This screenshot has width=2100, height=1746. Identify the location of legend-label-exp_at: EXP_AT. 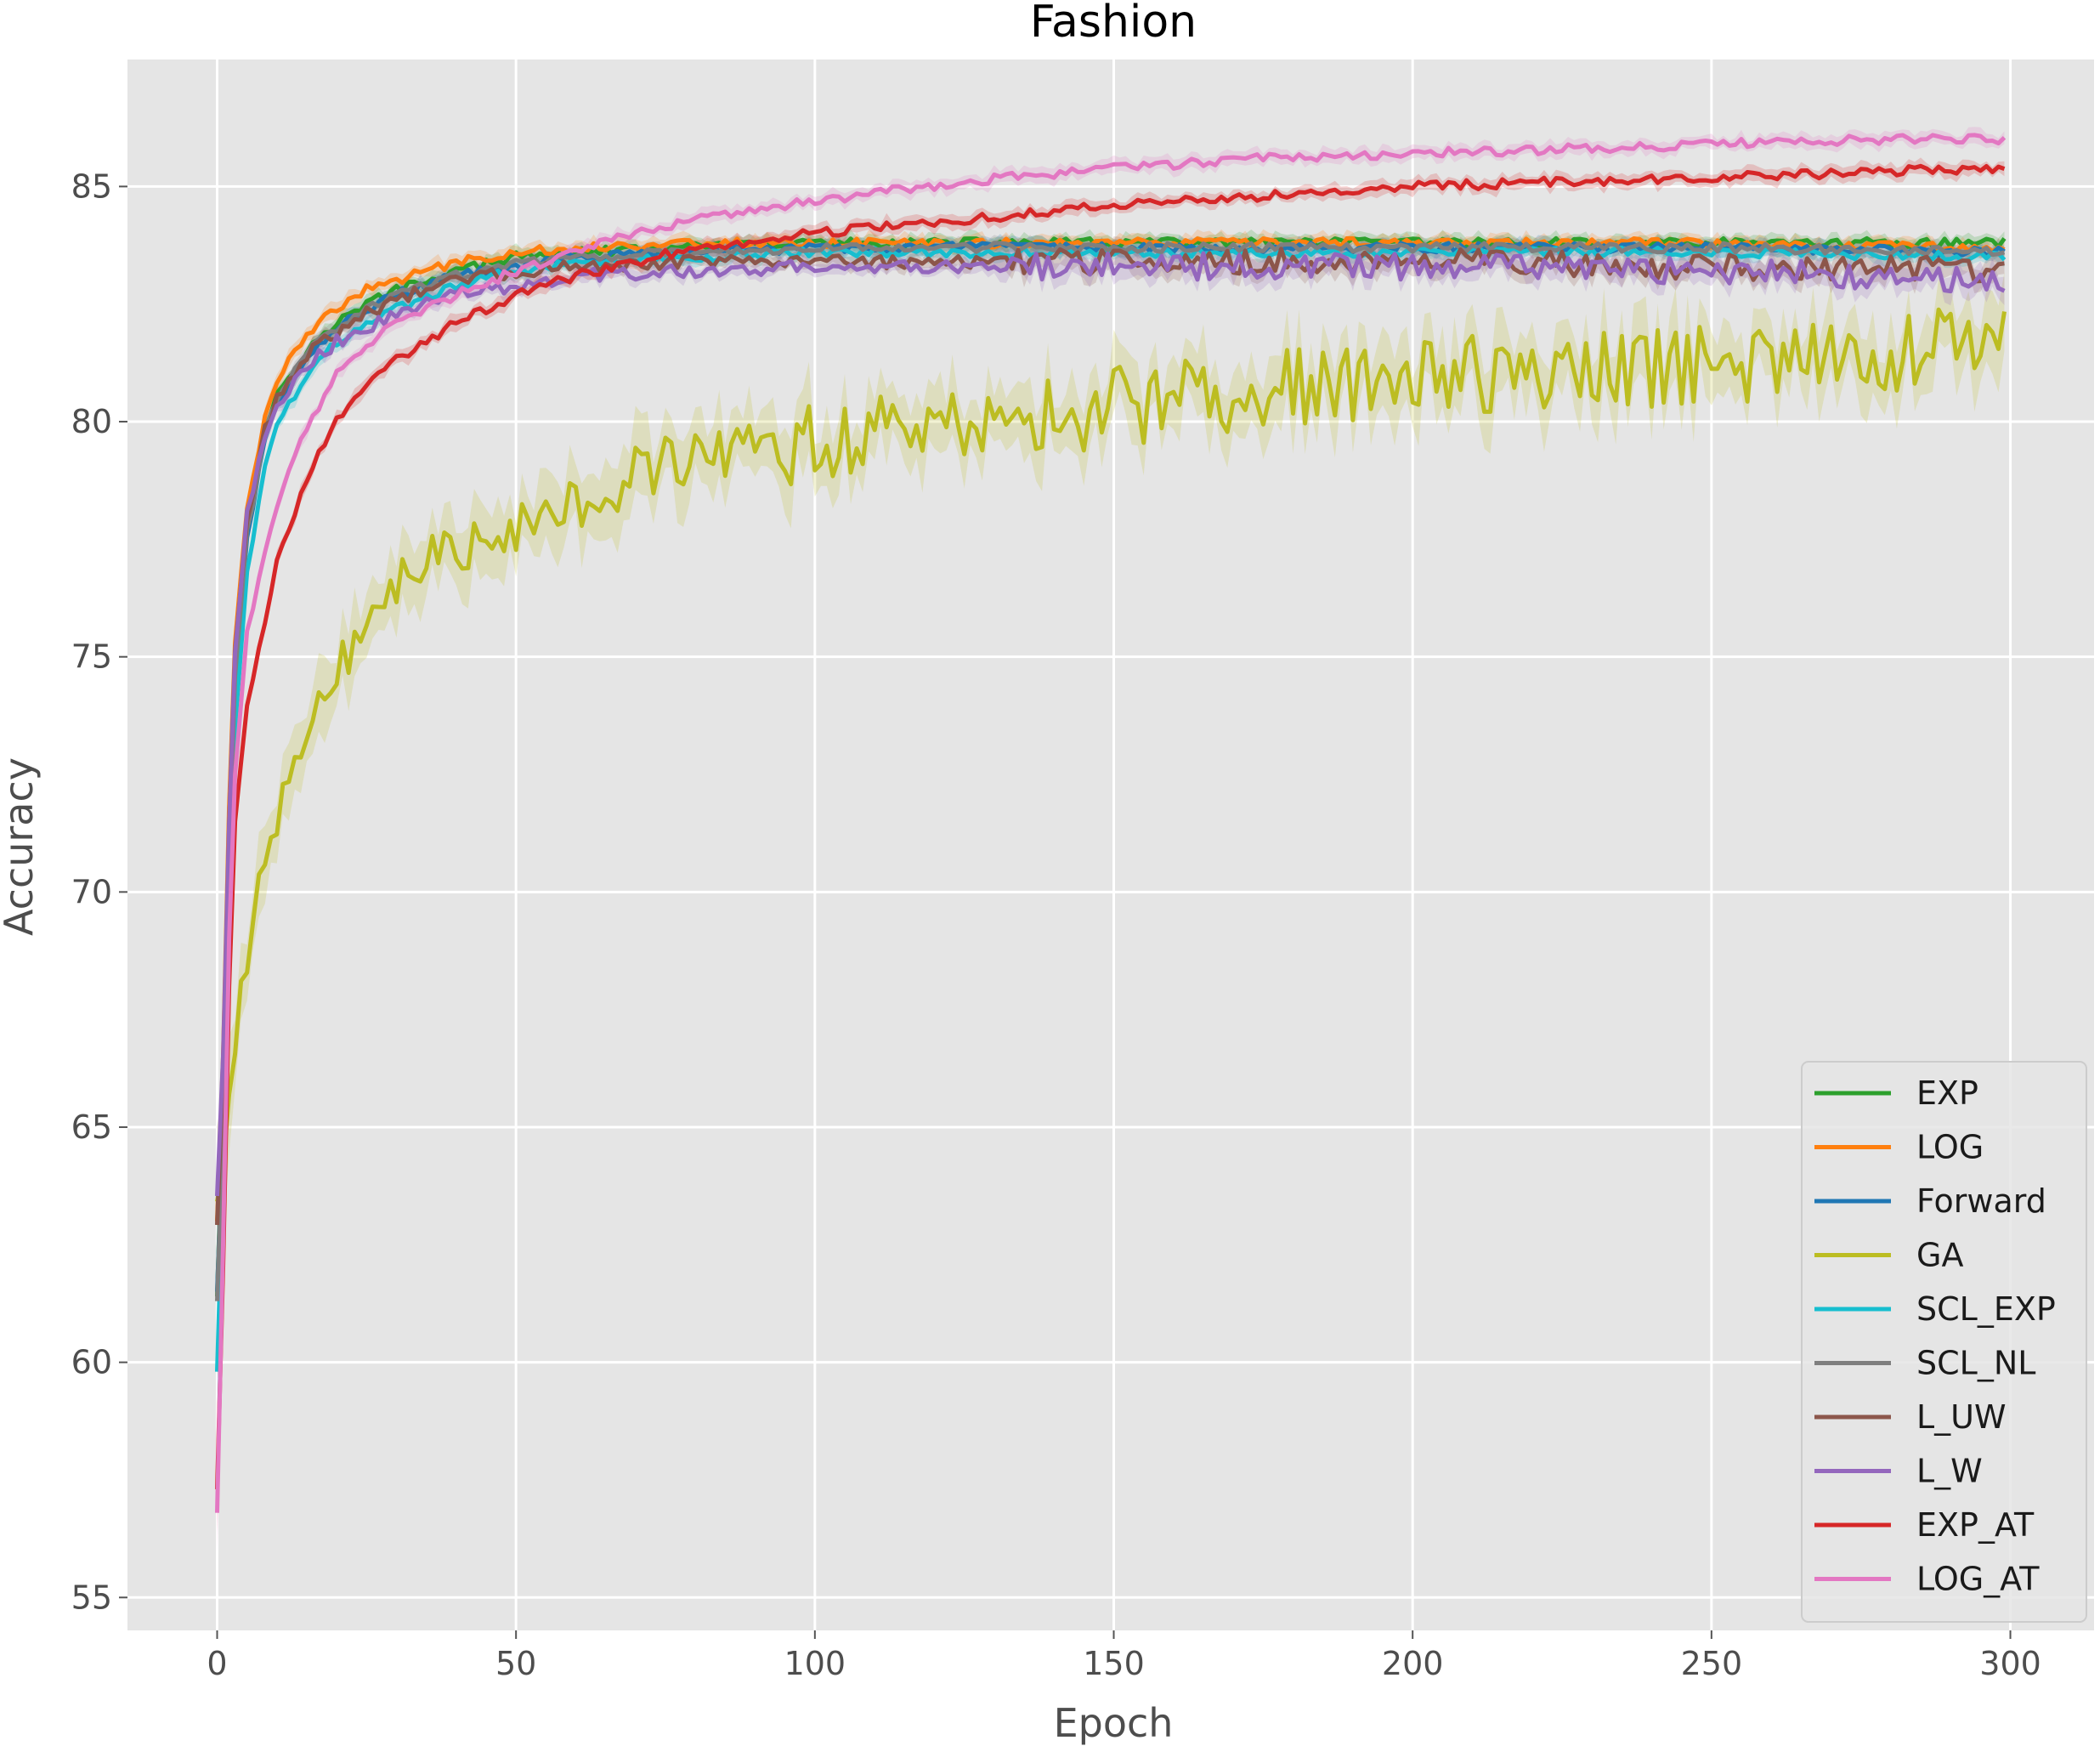
(1976, 1525).